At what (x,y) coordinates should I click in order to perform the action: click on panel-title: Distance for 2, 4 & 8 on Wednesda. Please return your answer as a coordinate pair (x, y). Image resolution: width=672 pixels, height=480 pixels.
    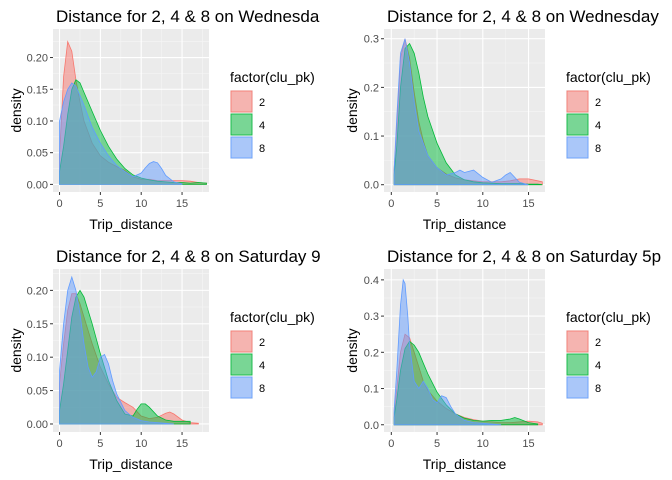
    Looking at the image, I should click on (188, 16).